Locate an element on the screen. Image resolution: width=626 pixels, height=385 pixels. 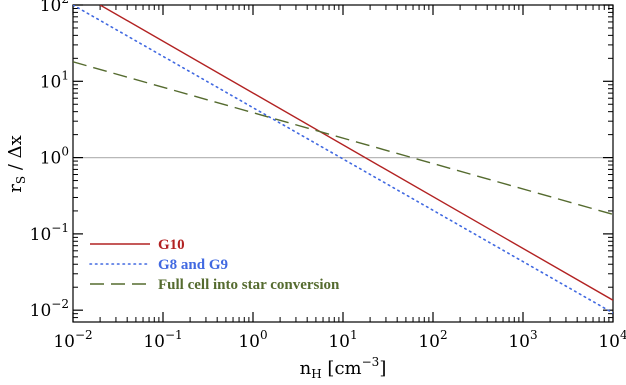
x-tick-label-exp: −2 is located at coordinates (84, 335).